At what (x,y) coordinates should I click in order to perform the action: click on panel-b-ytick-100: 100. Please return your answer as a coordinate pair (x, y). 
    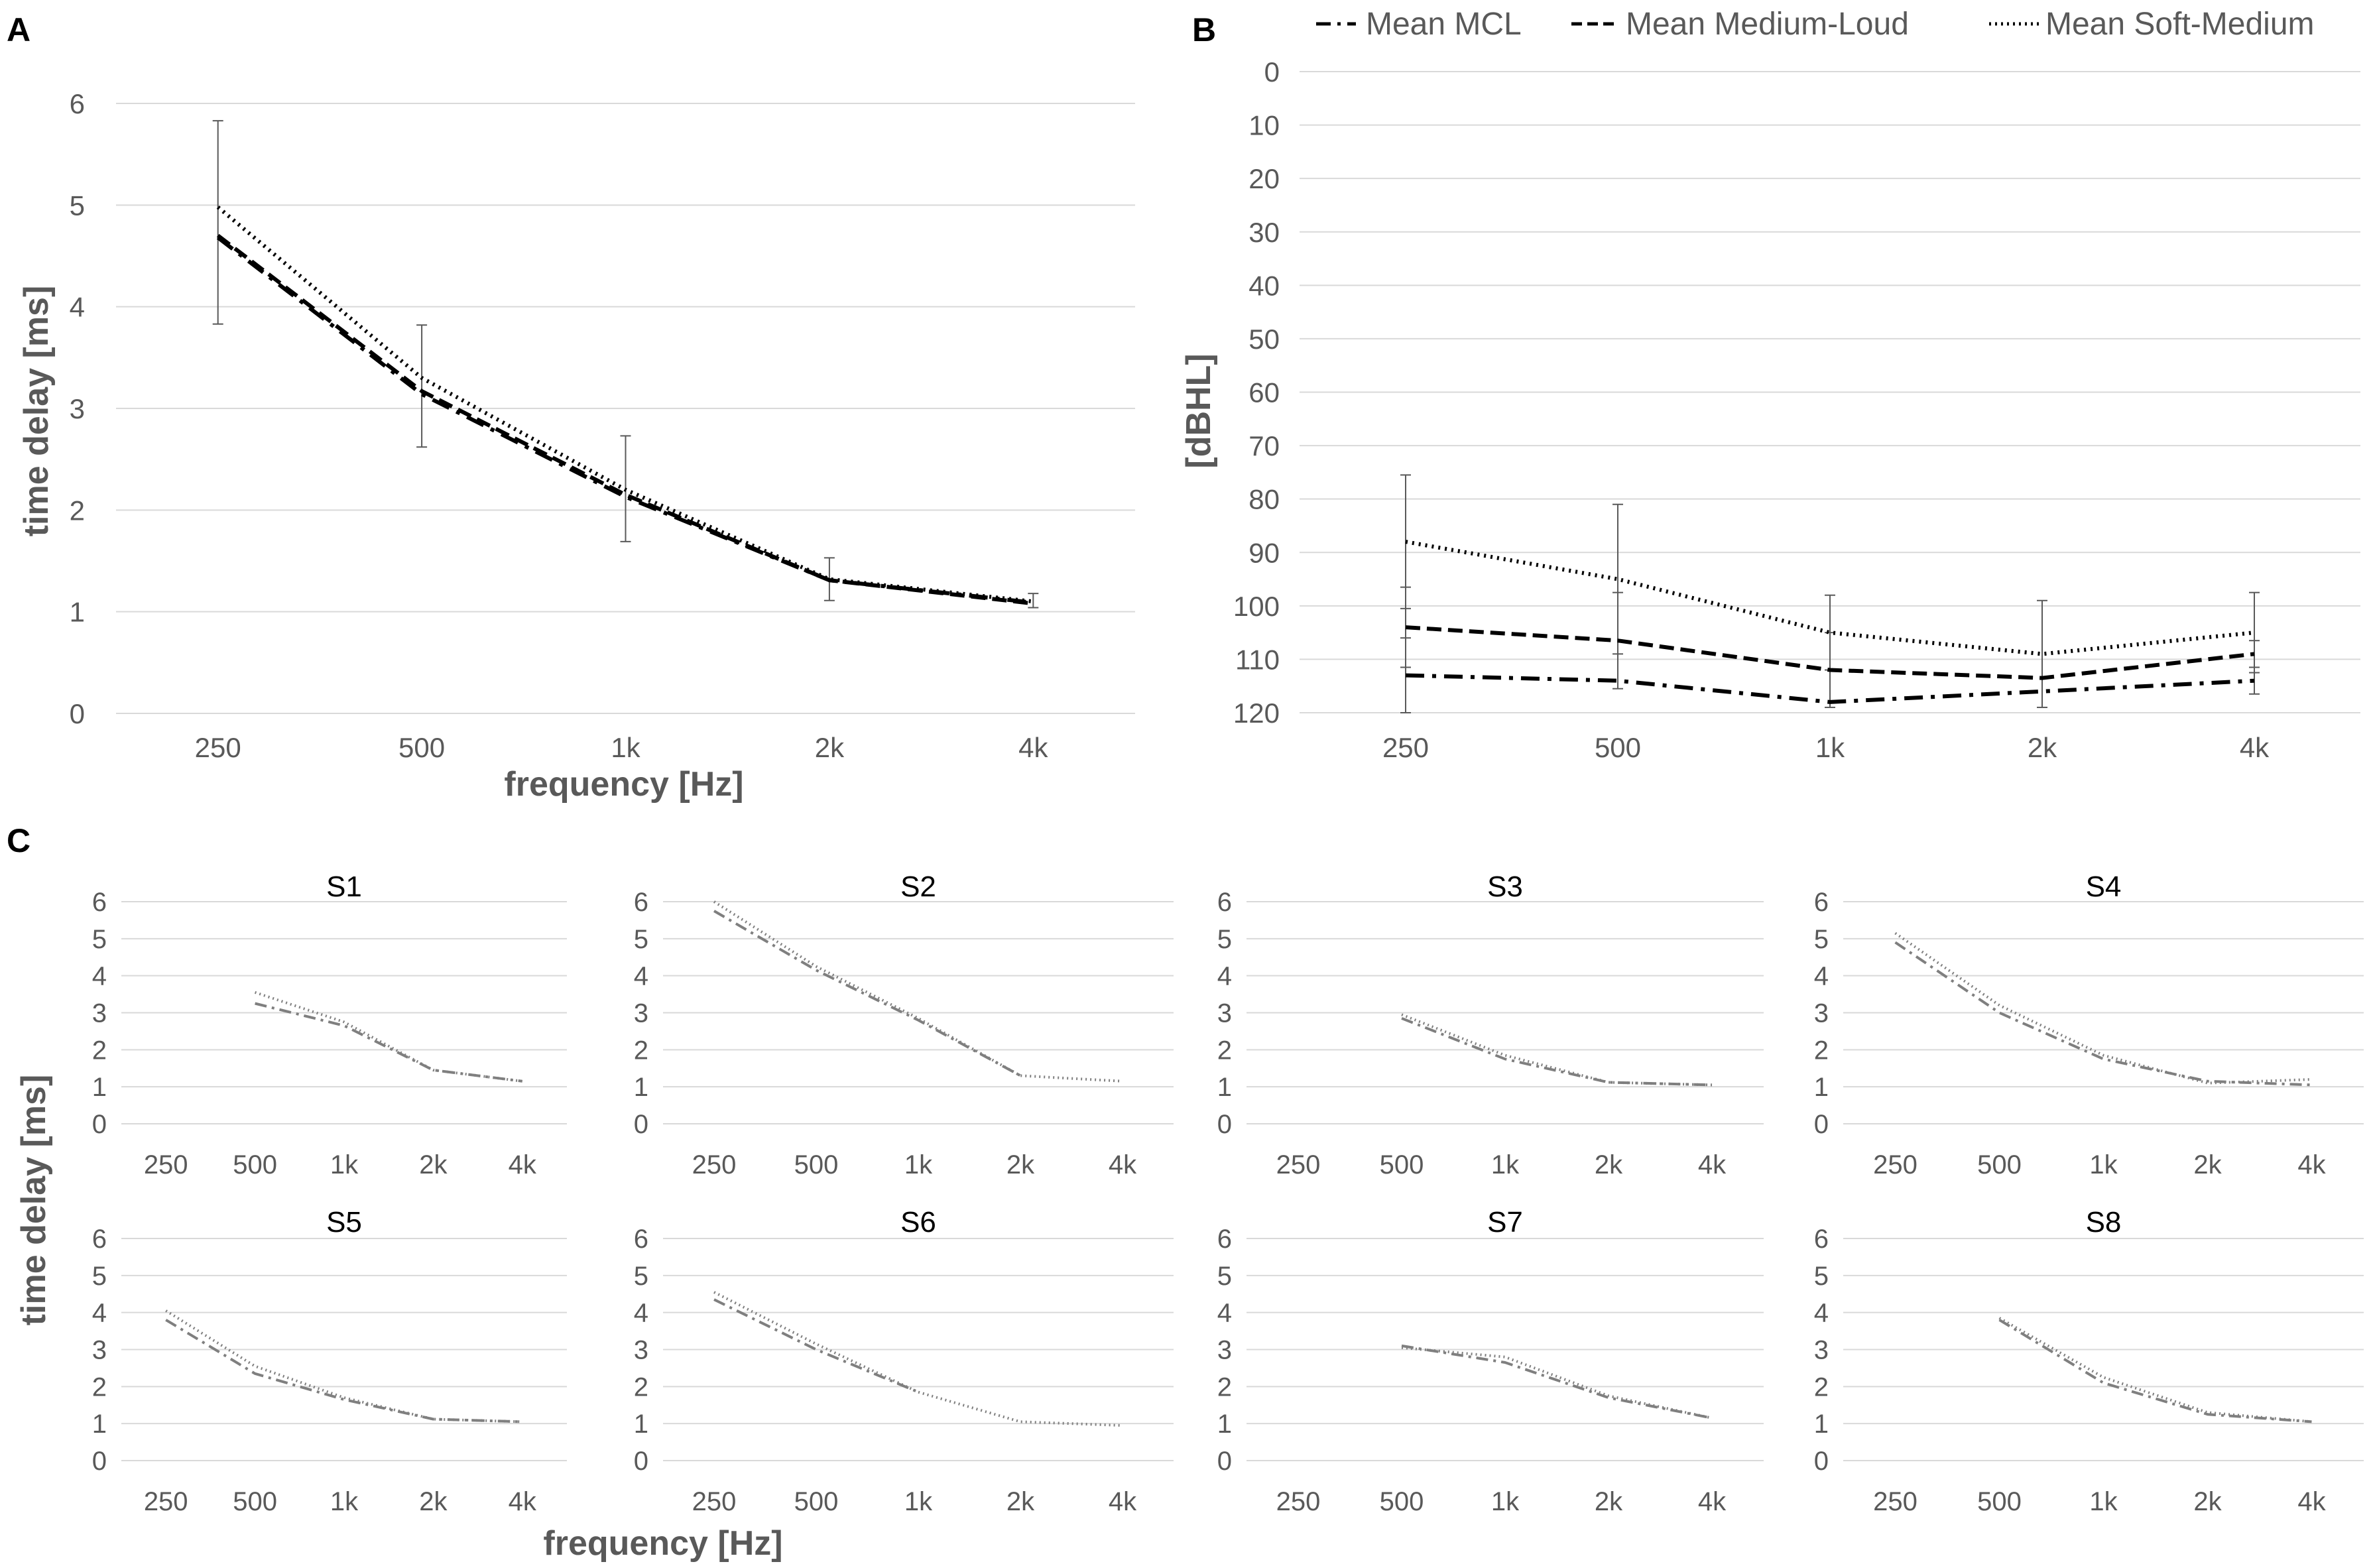
    Looking at the image, I should click on (1256, 606).